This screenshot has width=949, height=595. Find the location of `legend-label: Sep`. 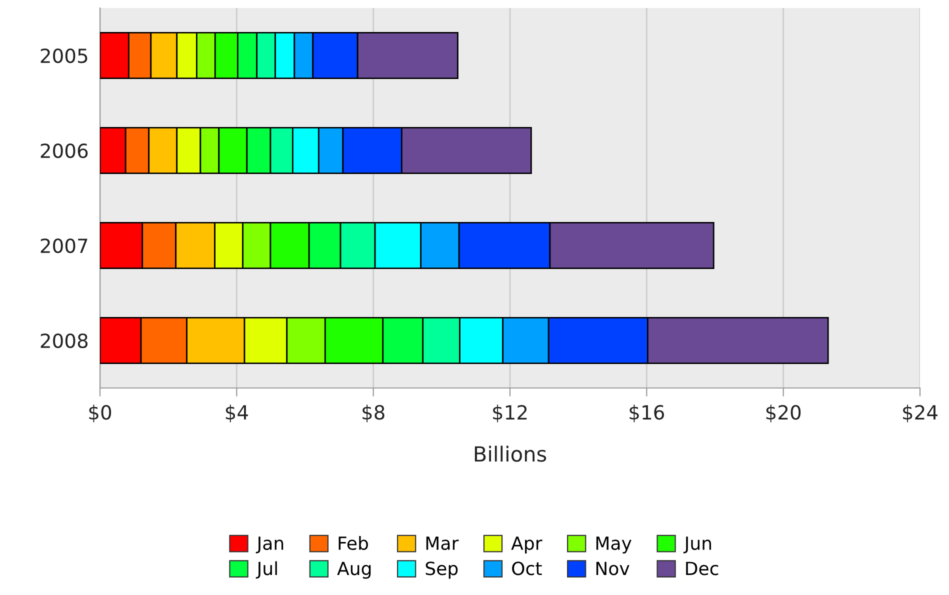

legend-label: Sep is located at coordinates (442, 570).